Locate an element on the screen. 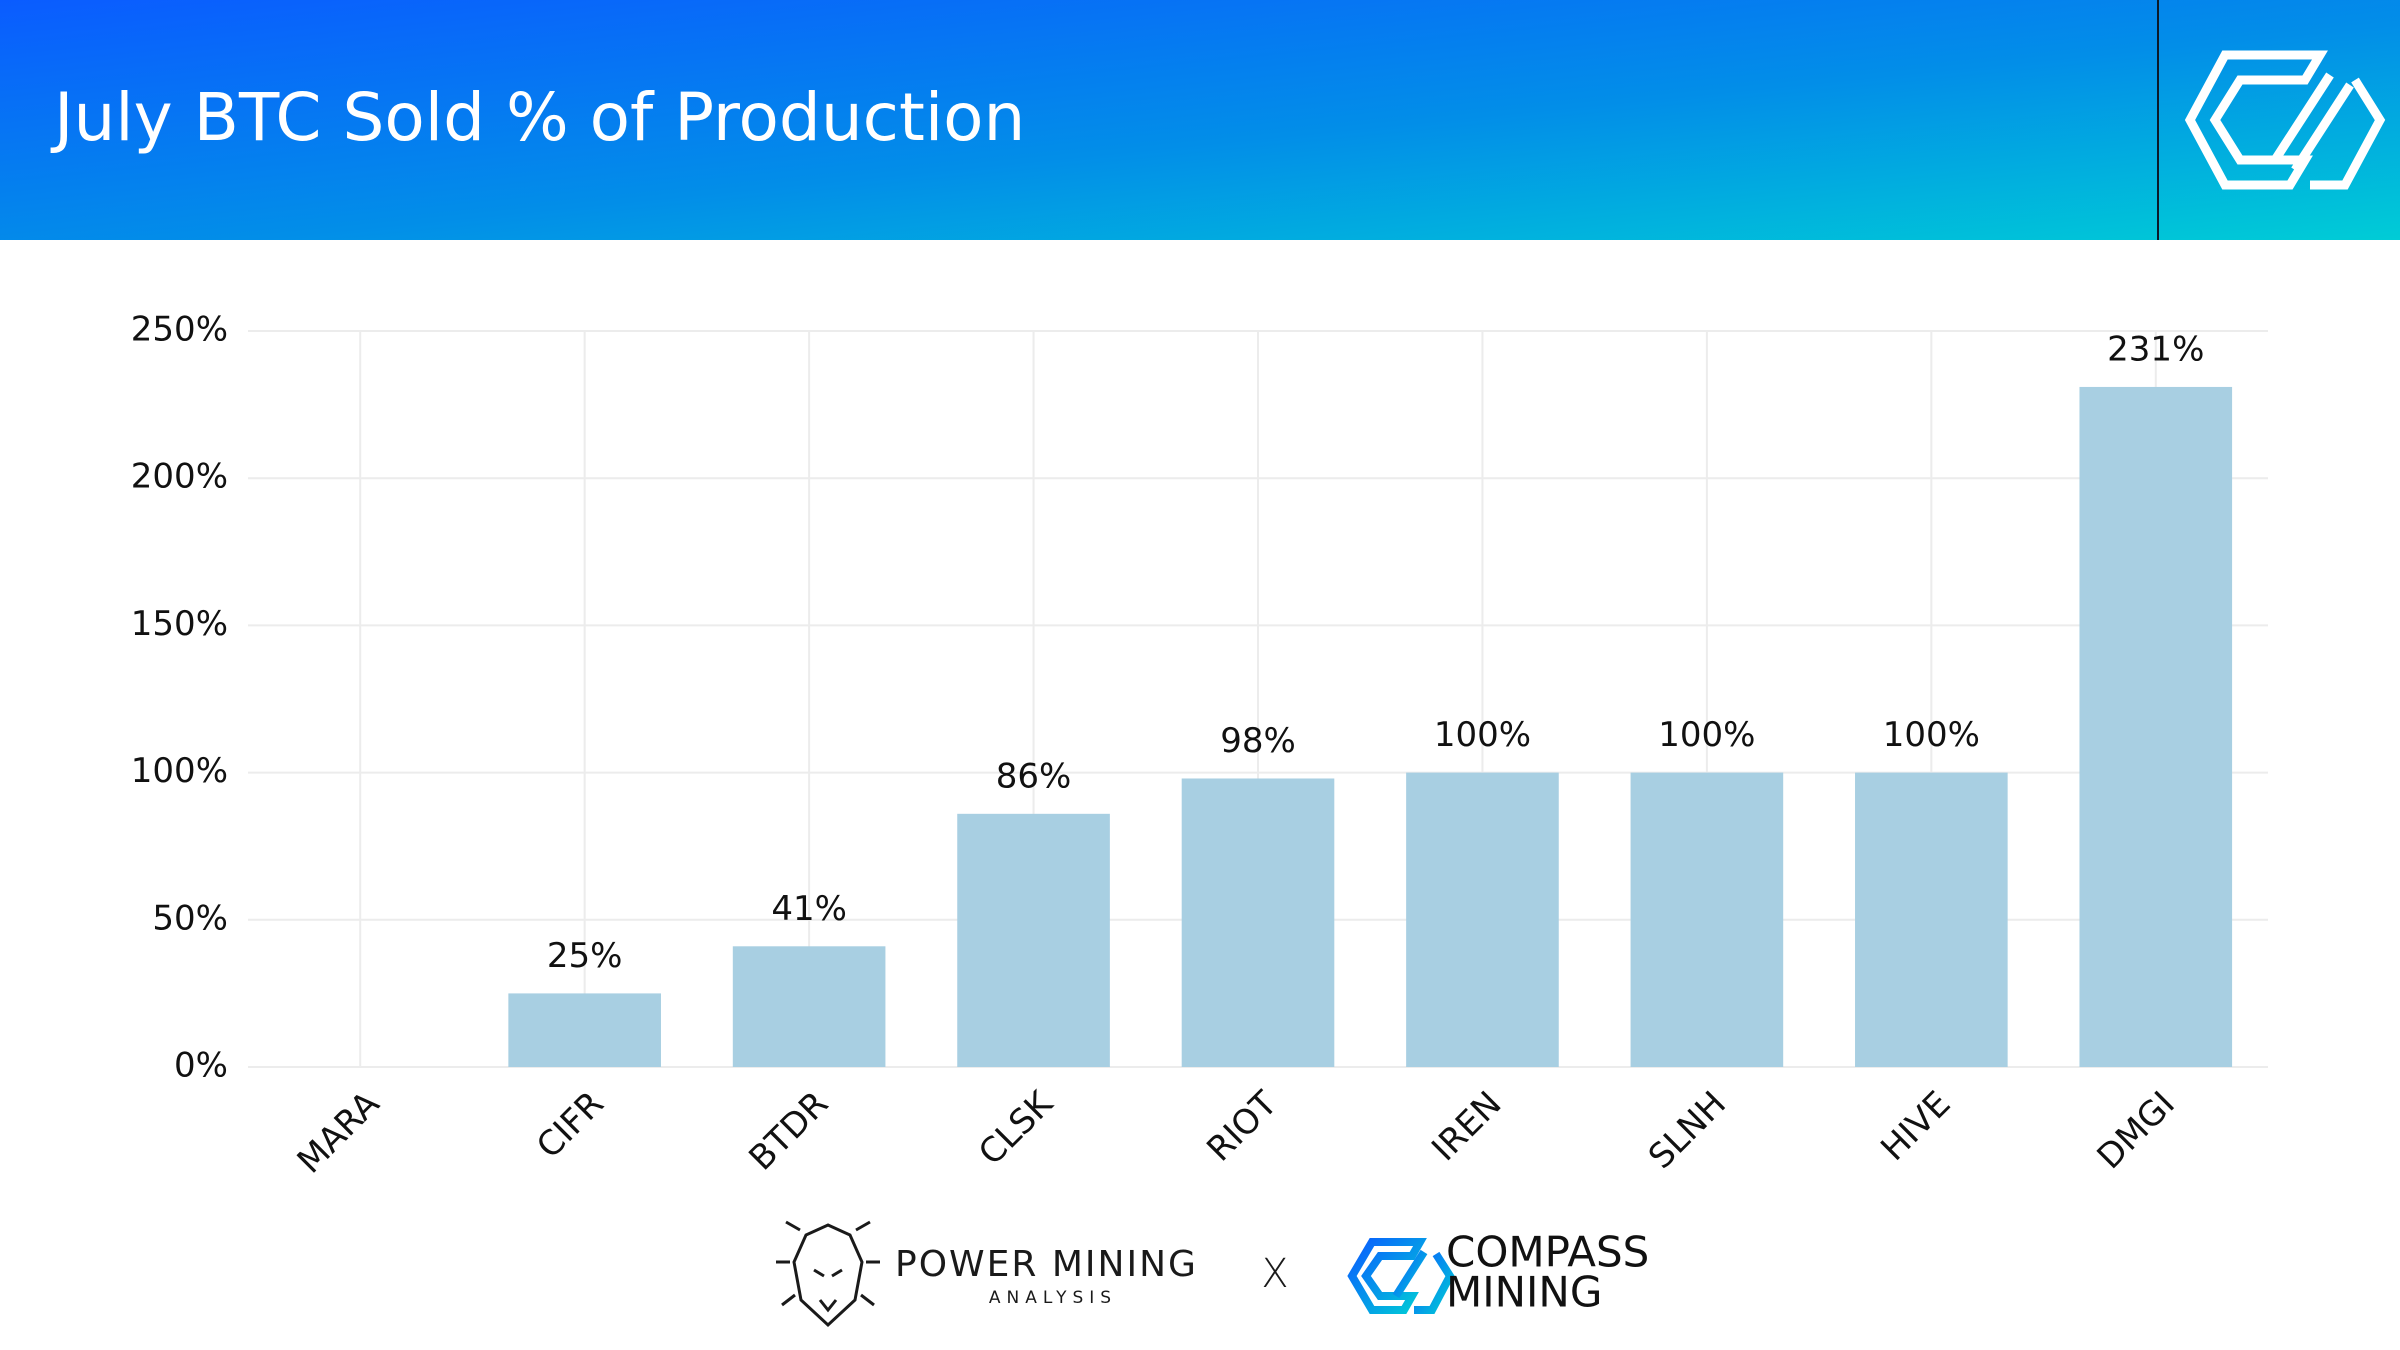 The height and width of the screenshot is (1350, 2400). x-tick-label: CLSK is located at coordinates (1016, 1128).